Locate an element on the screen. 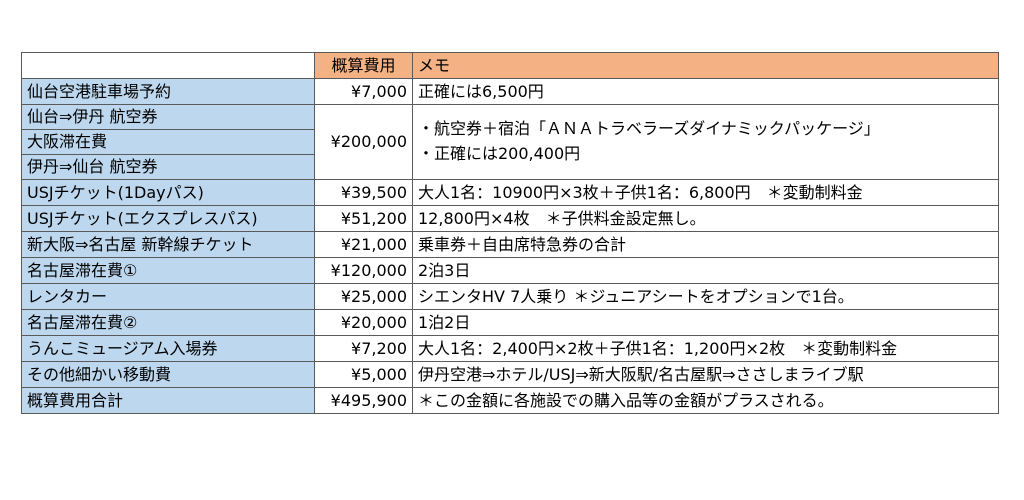 The width and height of the screenshot is (1024, 500). row-memo: 12,800円×4枚 ＊子供料金設定無し。 is located at coordinates (705, 218).